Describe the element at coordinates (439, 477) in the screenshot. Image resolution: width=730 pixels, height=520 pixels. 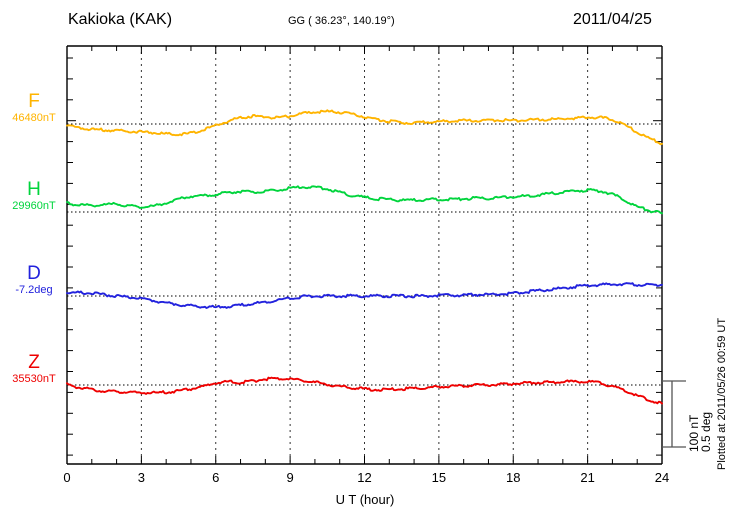
I see `x-tick-label-15: 15` at that location.